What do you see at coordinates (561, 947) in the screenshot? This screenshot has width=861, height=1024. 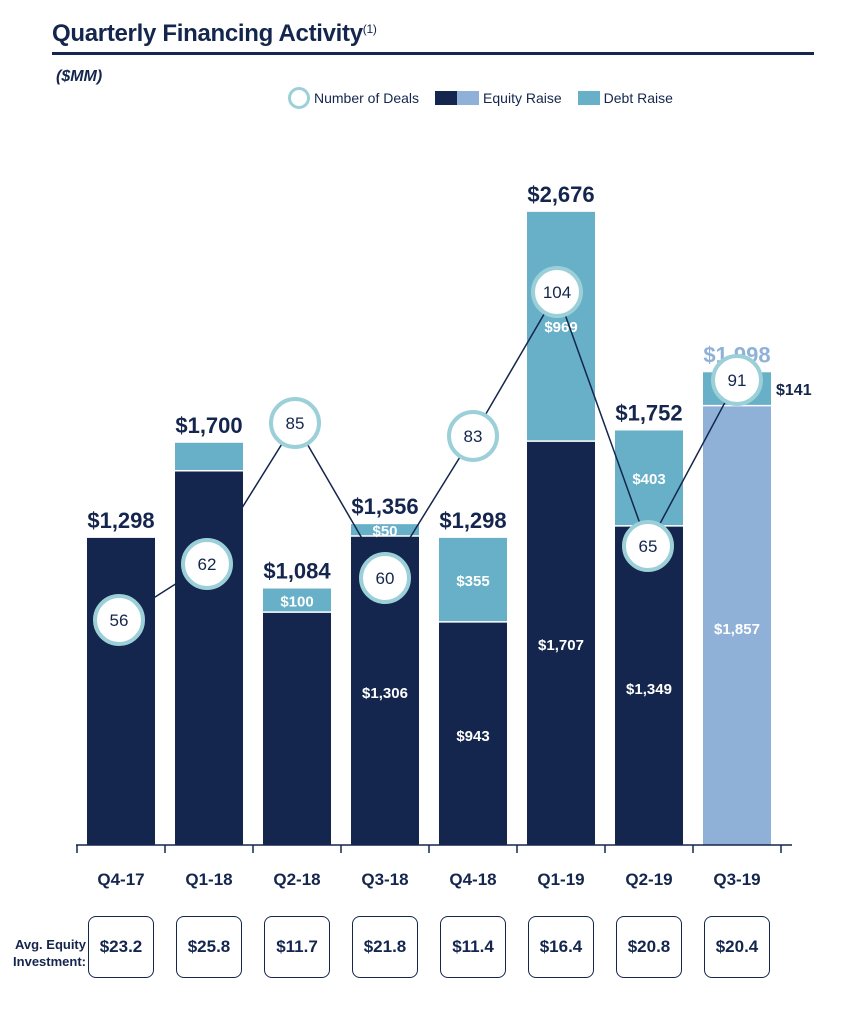 I see `avg-equity-box: $16.4` at bounding box center [561, 947].